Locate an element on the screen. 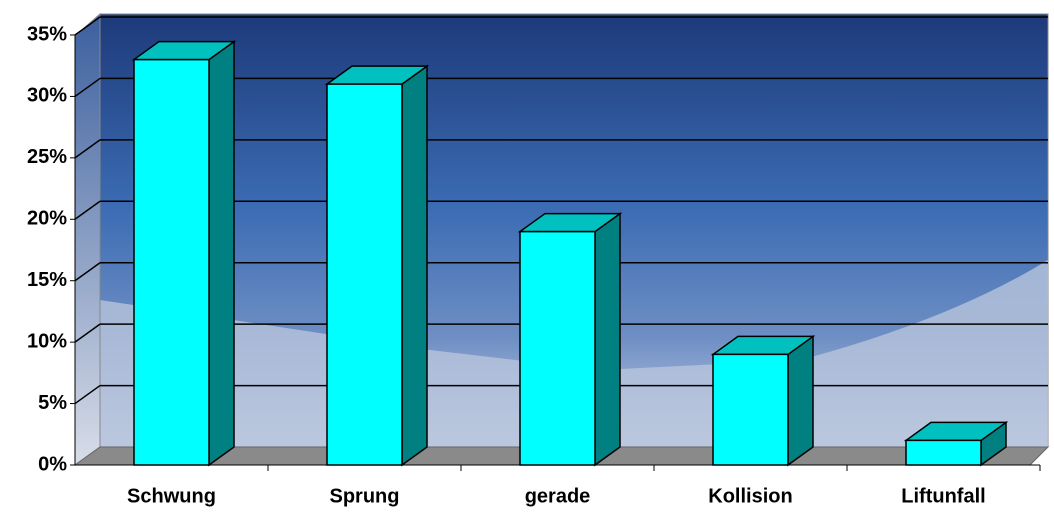  x-tick-label: Liftunfall is located at coordinates (943, 496).